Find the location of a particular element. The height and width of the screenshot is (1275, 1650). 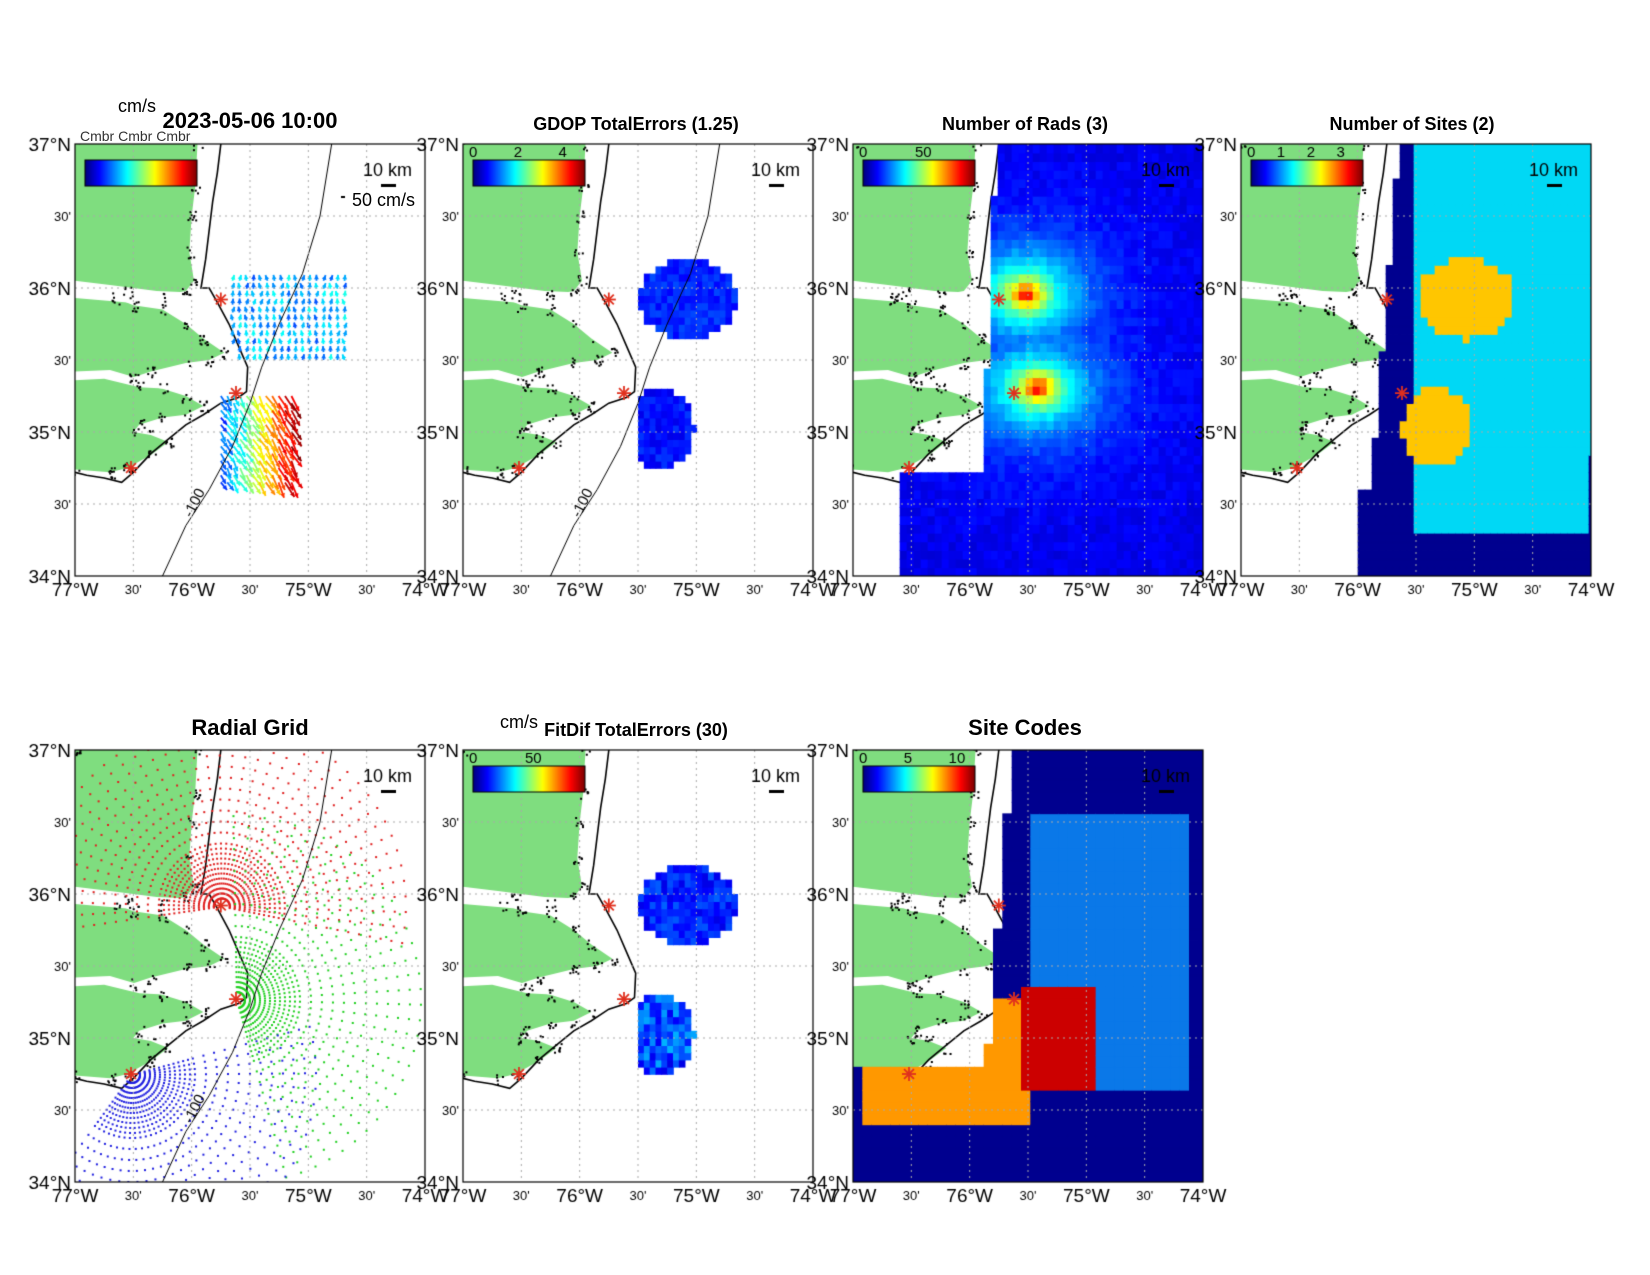

panel-title-fitdif: FitDif TotalErrors (30) is located at coordinates (636, 730).